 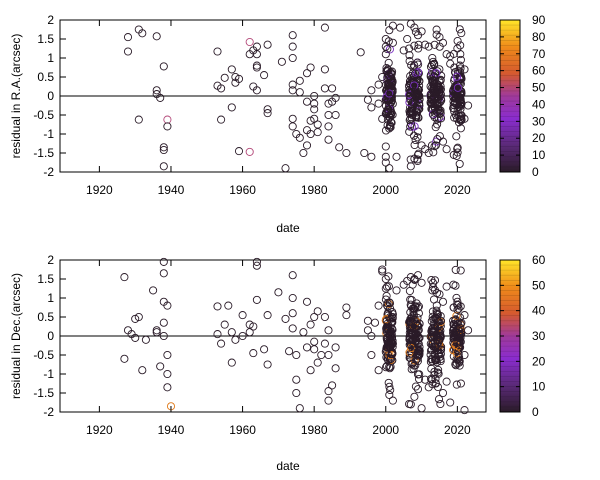 I want to click on y-tick-label: 1.5, so click(x=45, y=279).